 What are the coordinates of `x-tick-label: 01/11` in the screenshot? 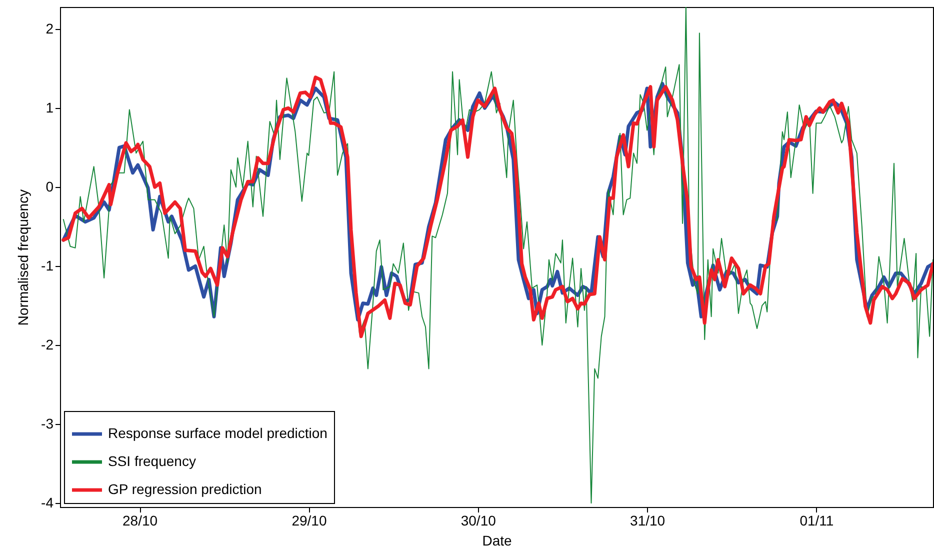 It's located at (817, 520).